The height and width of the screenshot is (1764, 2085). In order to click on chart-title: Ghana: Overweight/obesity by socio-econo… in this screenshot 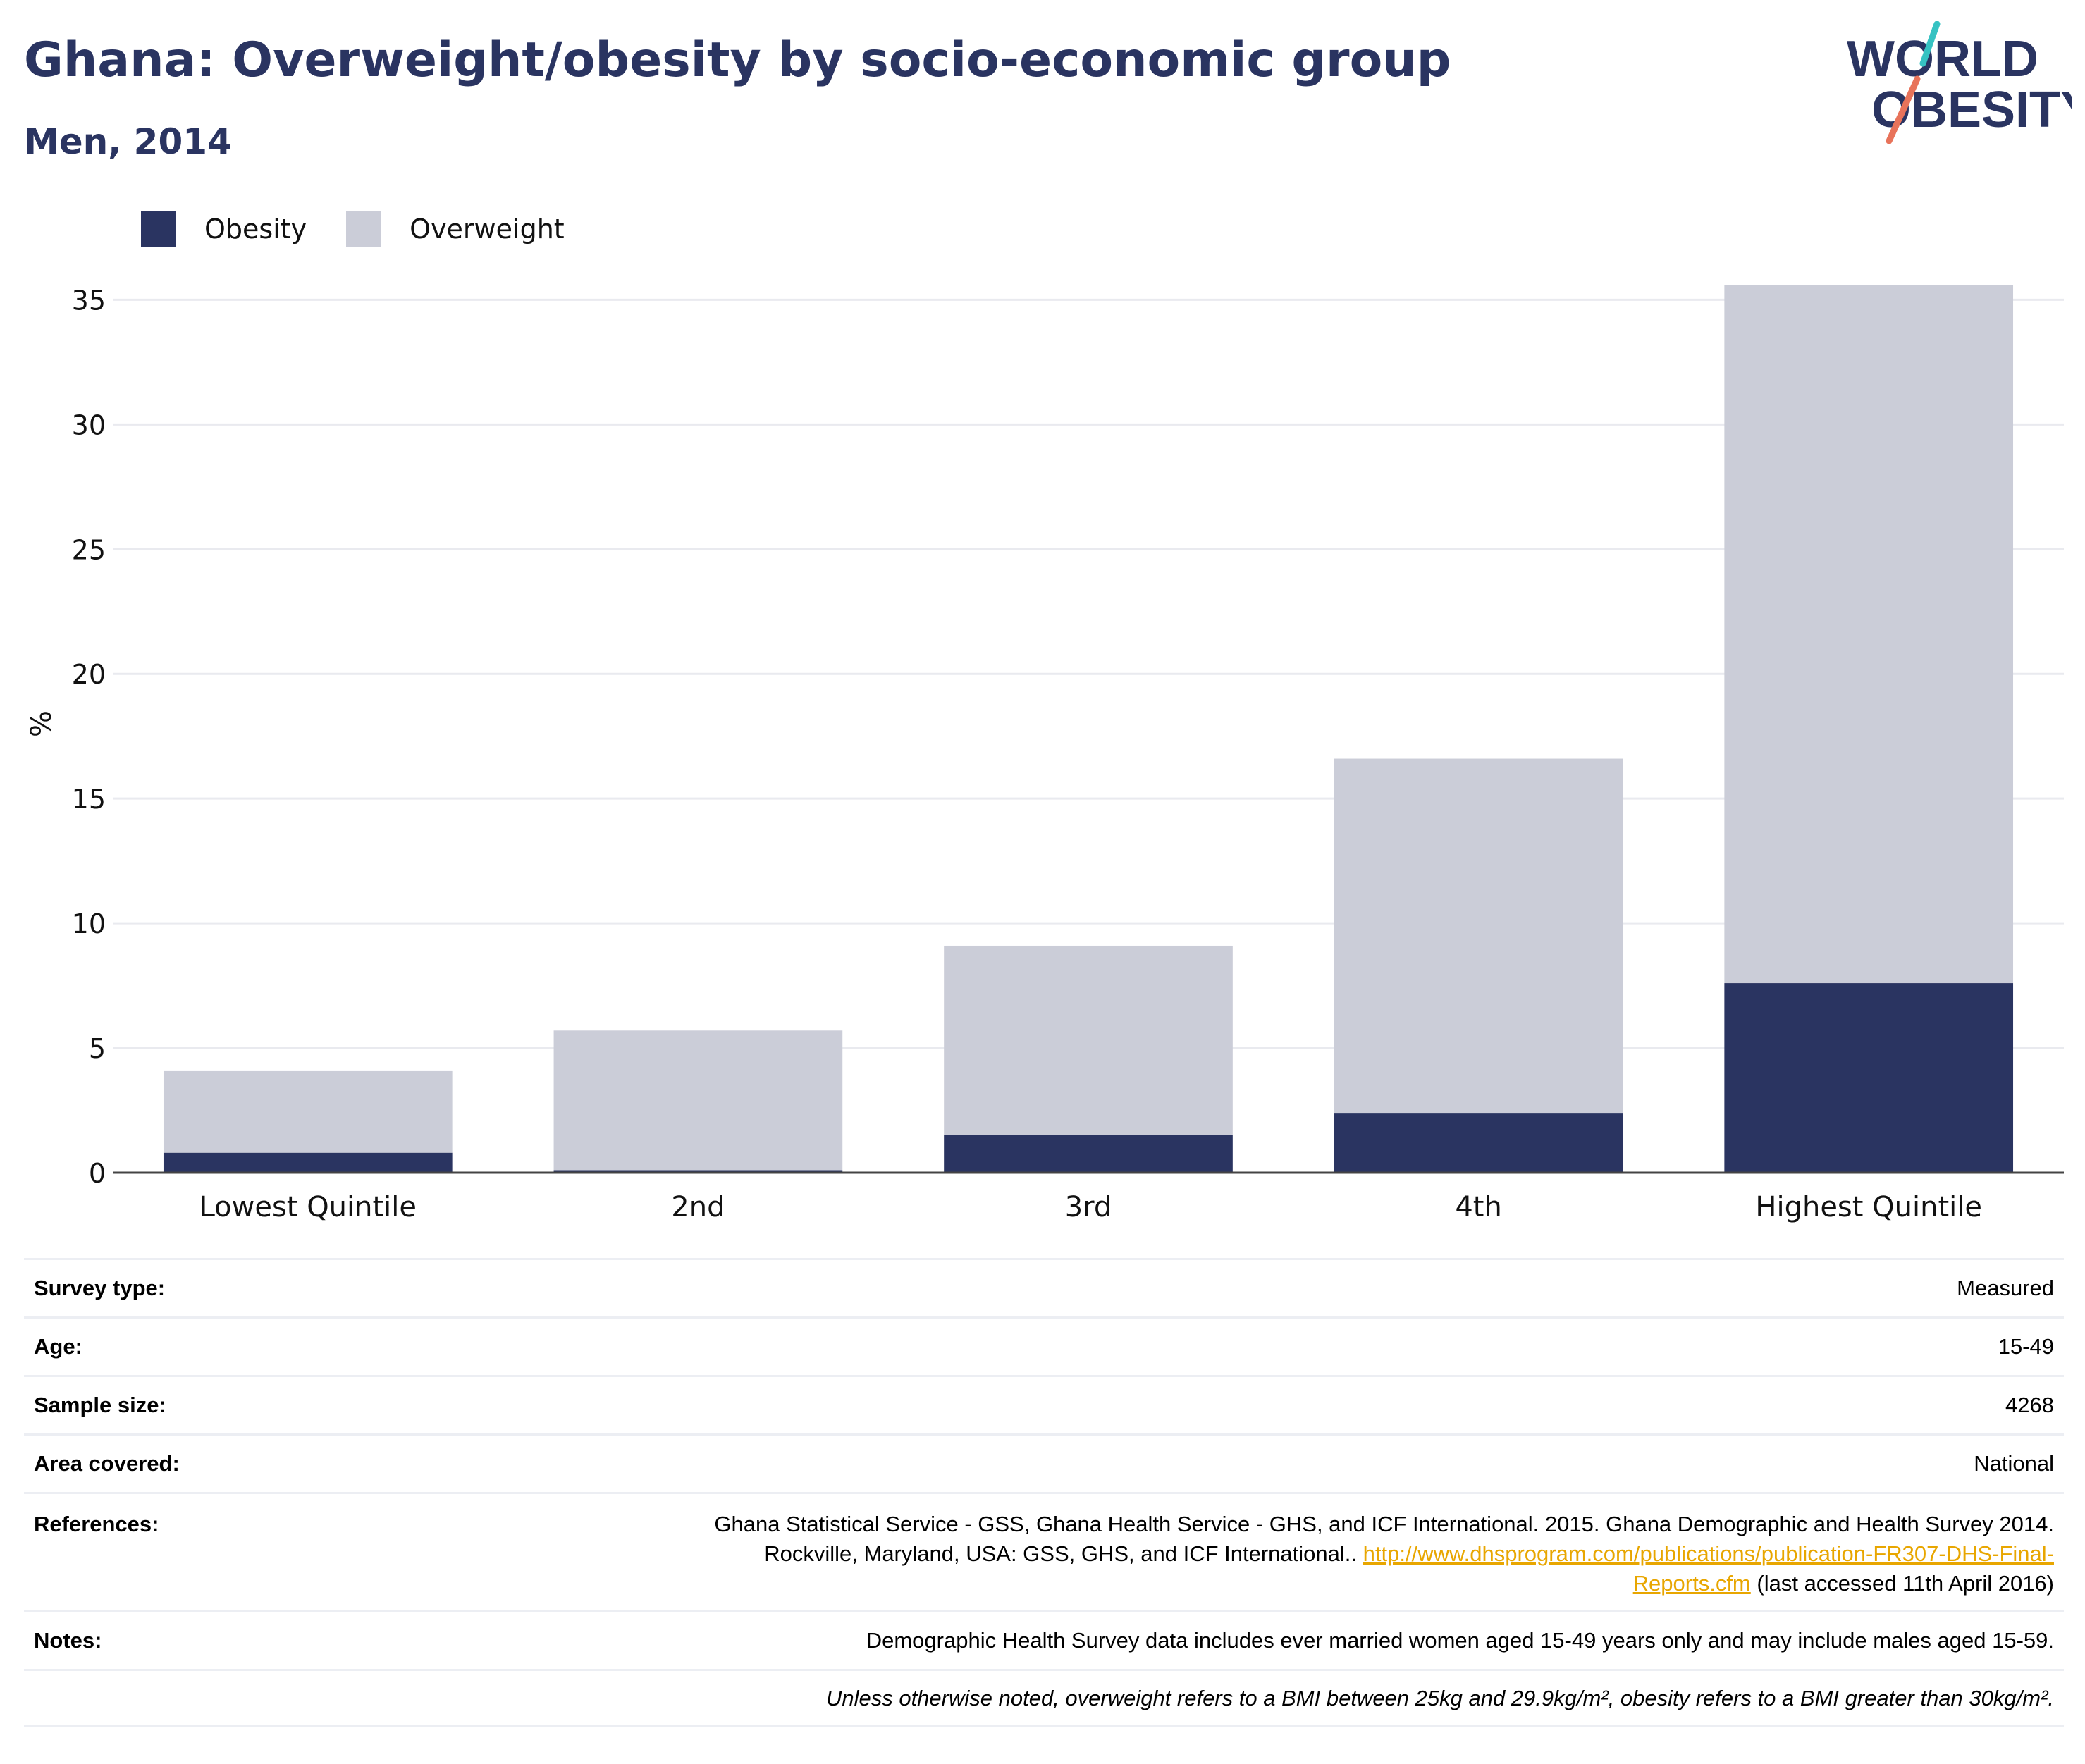, I will do `click(737, 60)`.